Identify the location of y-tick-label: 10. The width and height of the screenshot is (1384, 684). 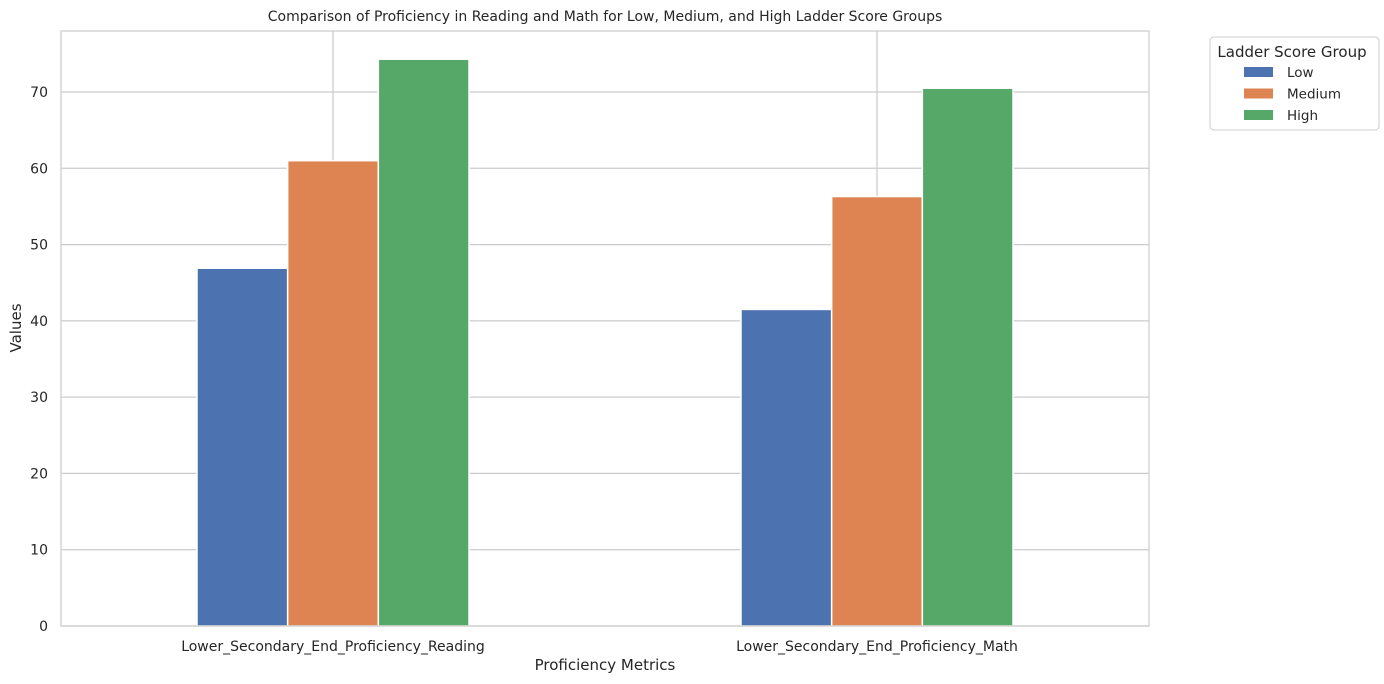
(39, 551).